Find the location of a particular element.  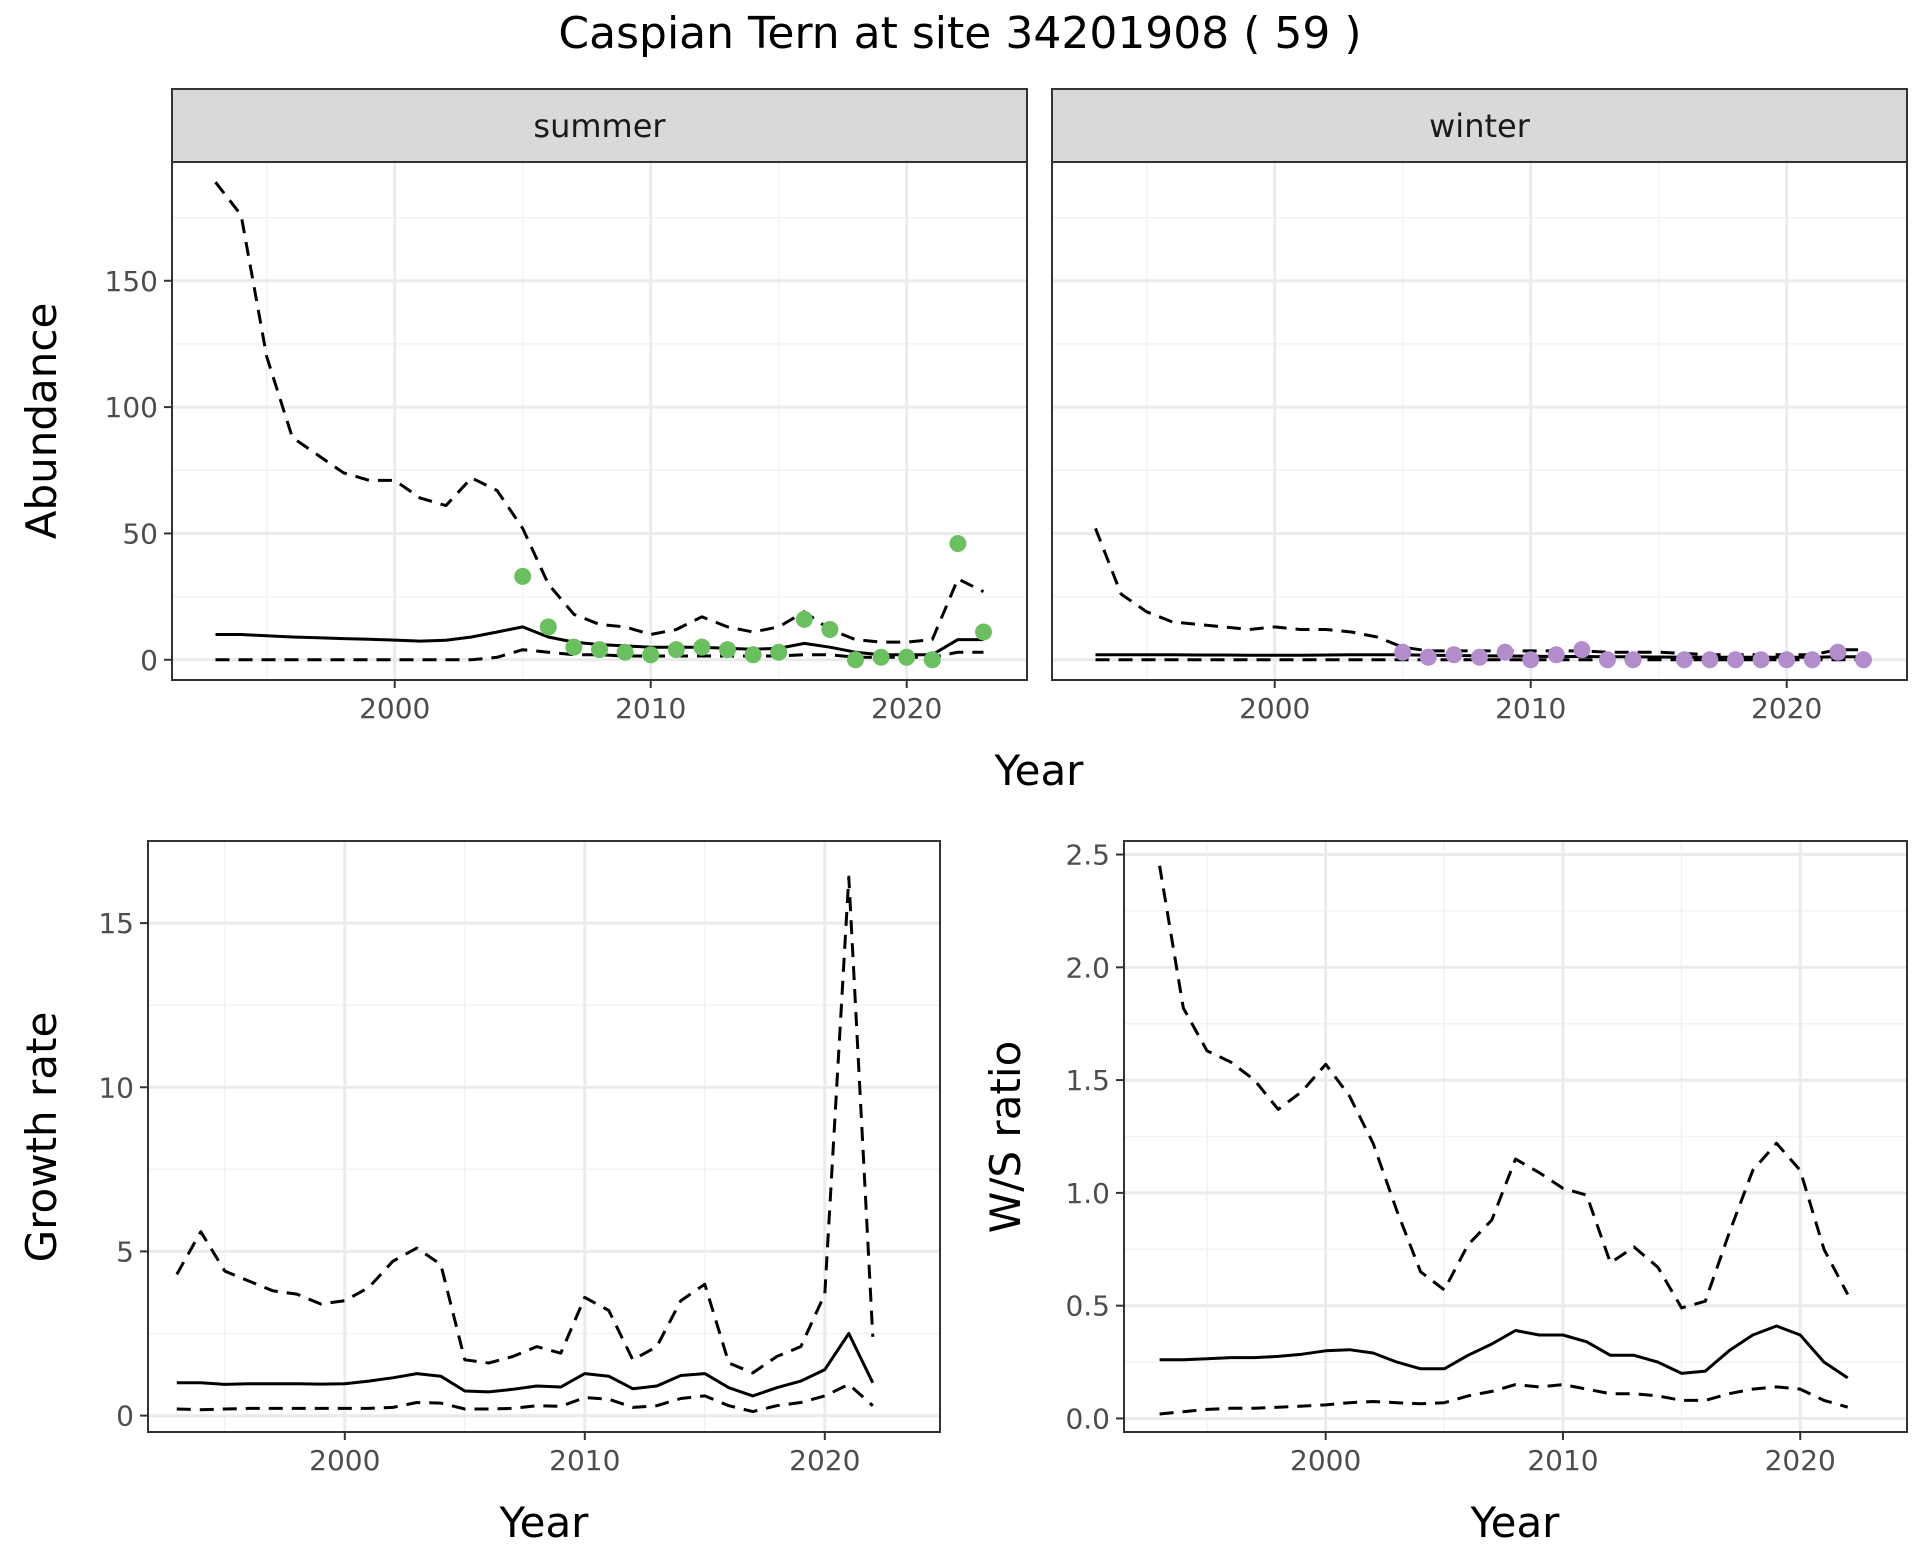

ratio-x-tick-label: 2010 is located at coordinates (1562, 1460).